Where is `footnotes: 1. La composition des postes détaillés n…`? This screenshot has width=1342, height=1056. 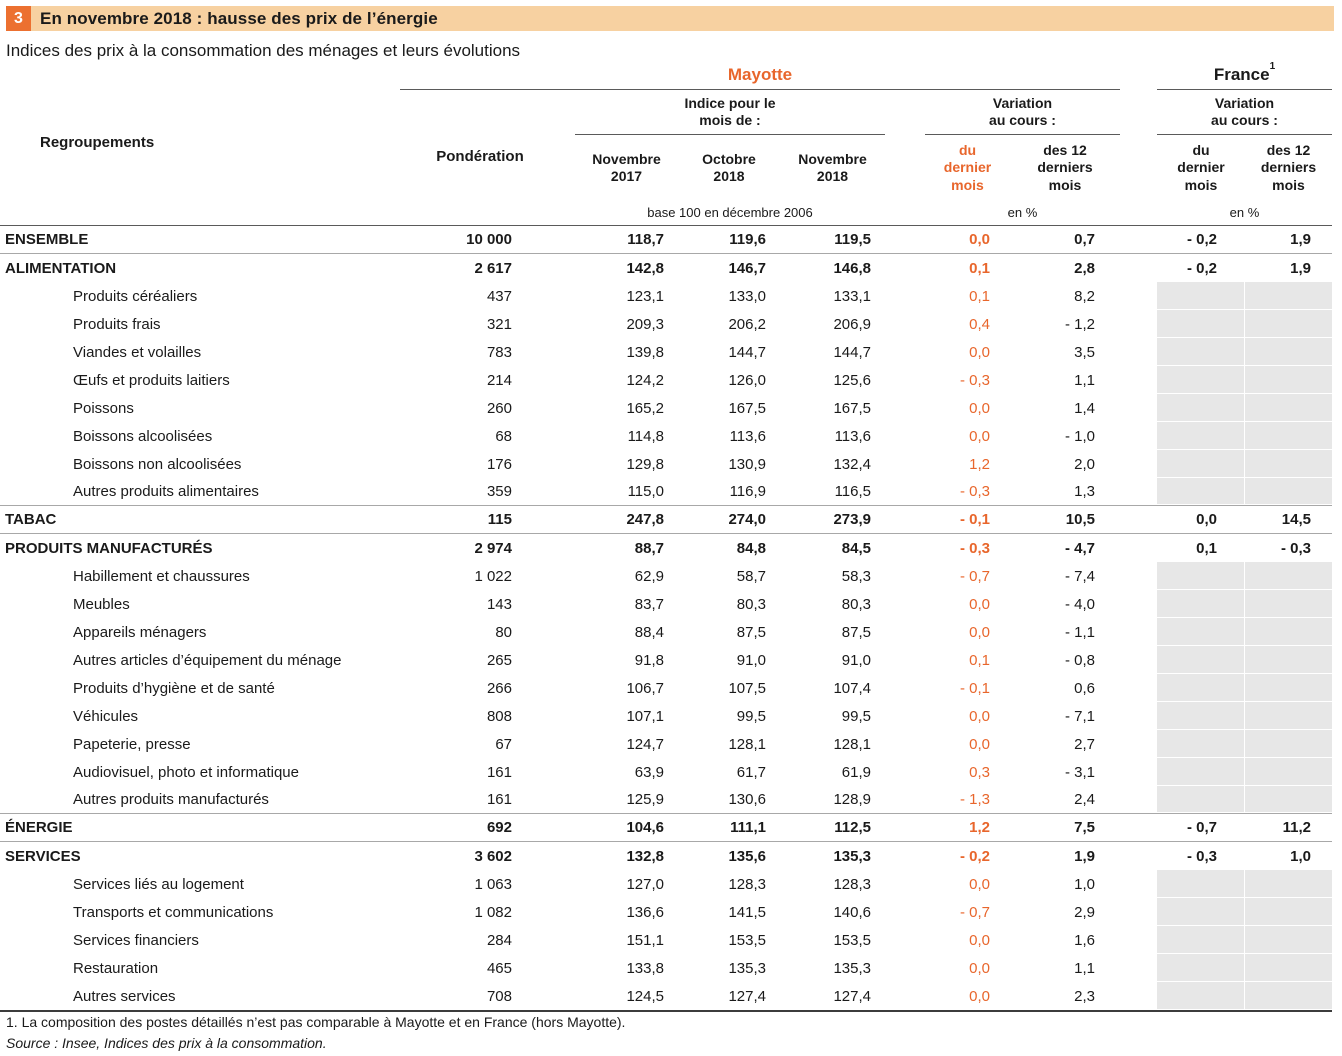
footnotes: 1. La composition des postes détaillés n… is located at coordinates (315, 1033).